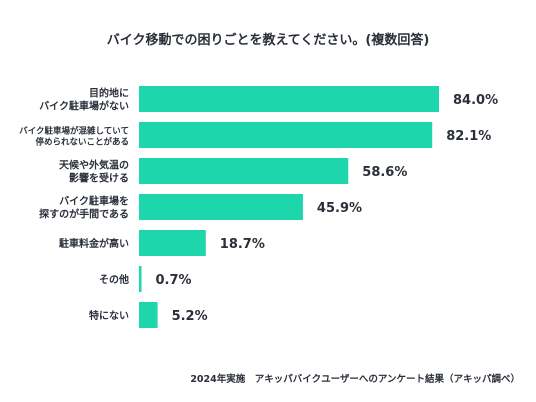 This screenshot has width=536, height=402. I want to click on category-label-6: 特にない, so click(109, 315).